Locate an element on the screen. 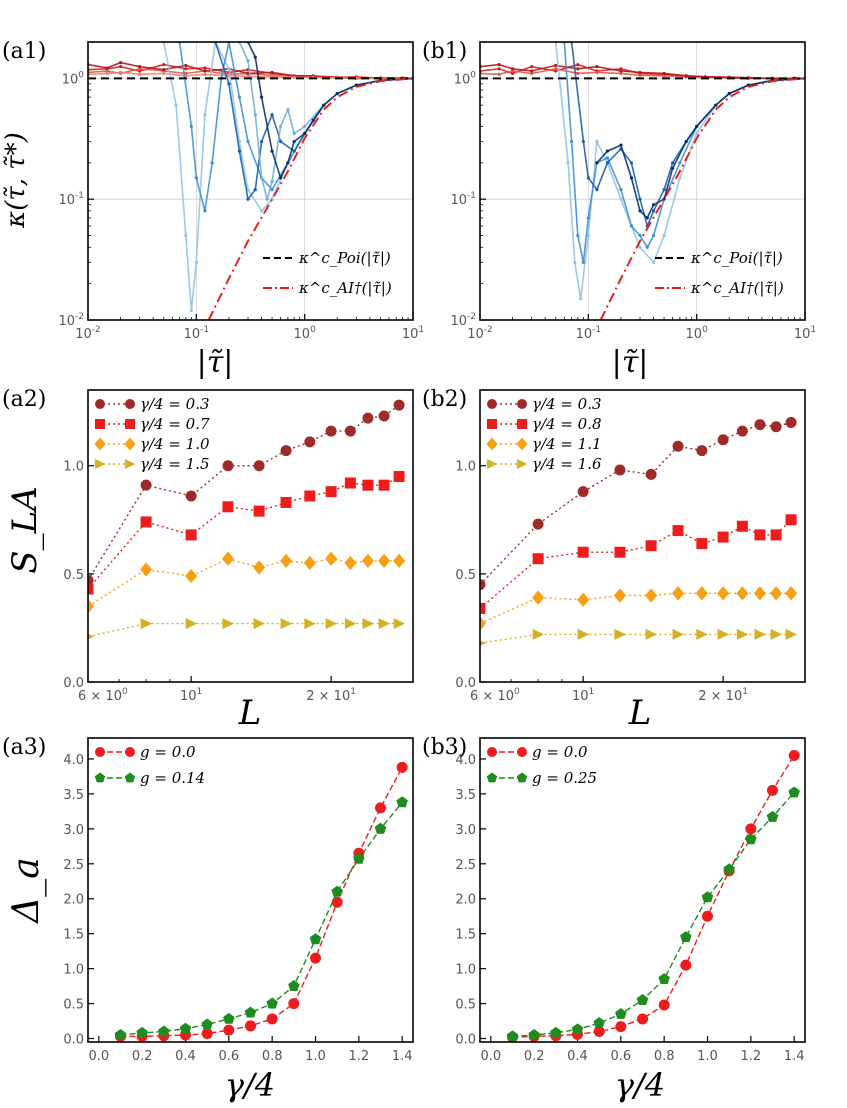 This screenshot has width=847, height=1108. panel-label: (a2) is located at coordinates (24, 399).